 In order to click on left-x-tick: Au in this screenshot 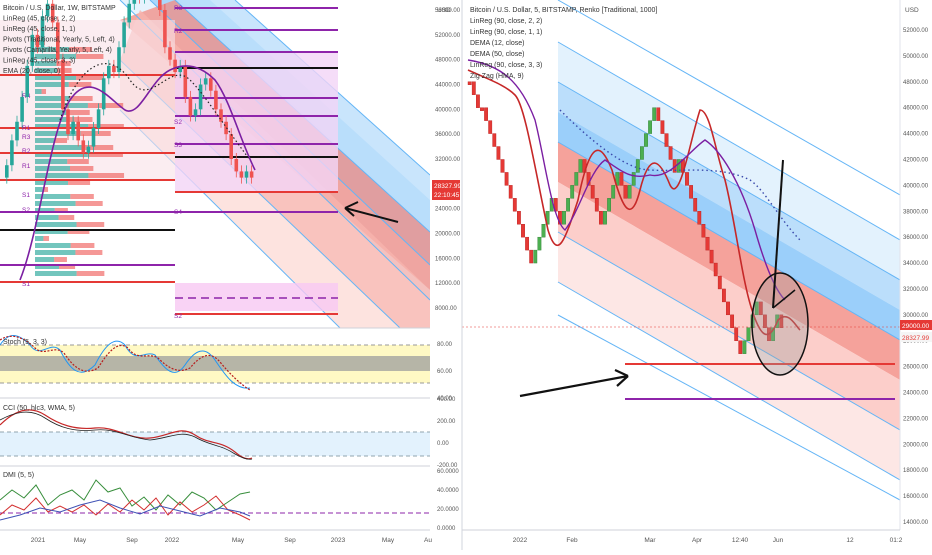, I will do `click(428, 540)`.